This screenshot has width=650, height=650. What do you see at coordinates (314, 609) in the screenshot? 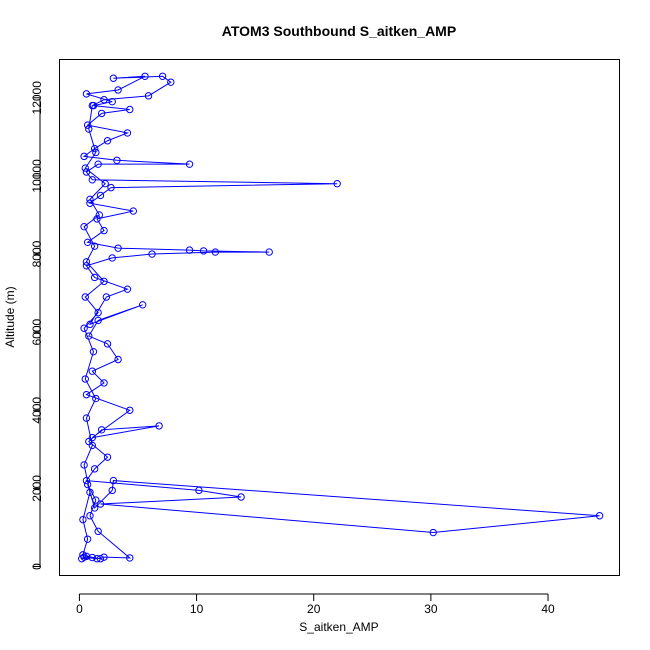
I see `x-tick-label: 20` at bounding box center [314, 609].